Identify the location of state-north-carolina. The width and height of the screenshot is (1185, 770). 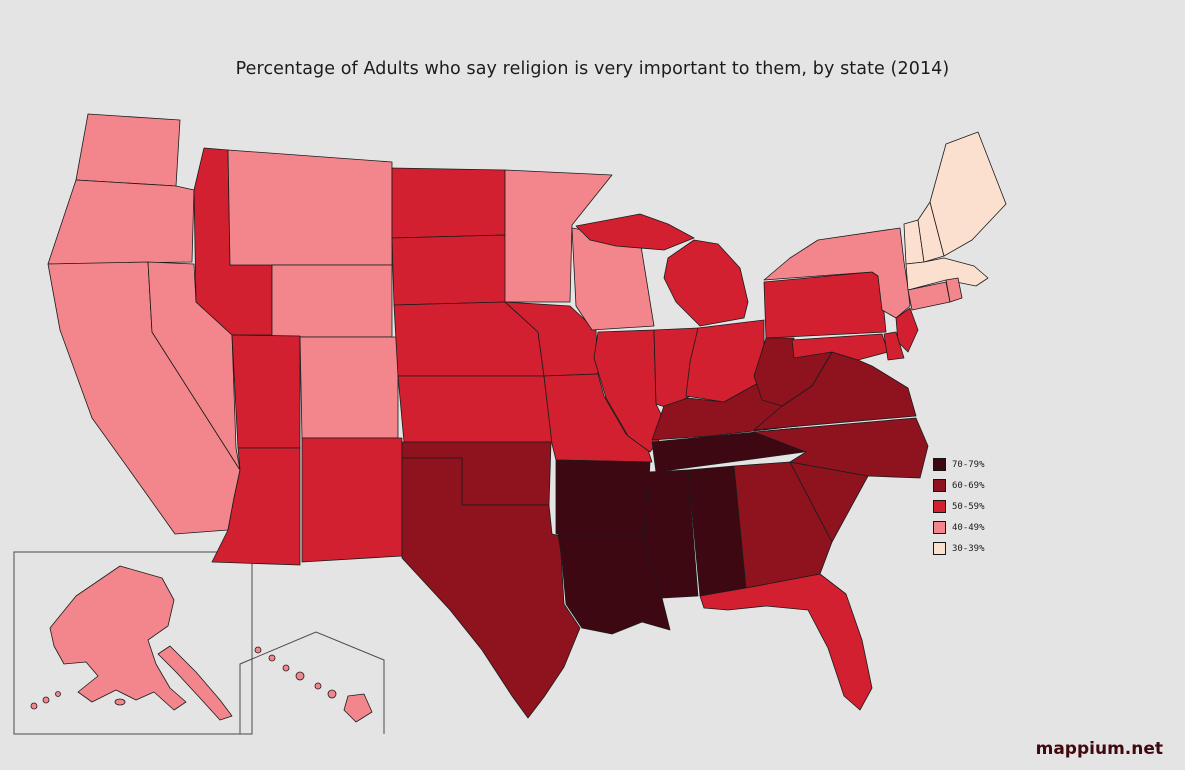
(841, 448).